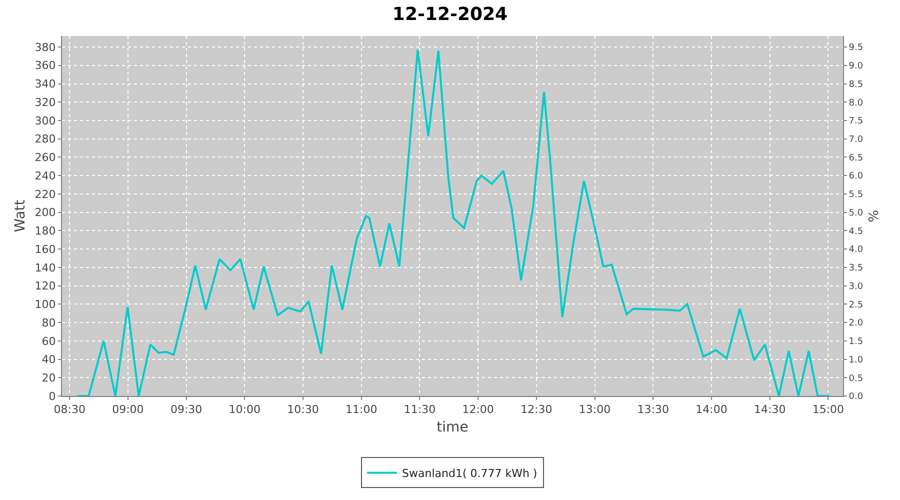  What do you see at coordinates (536, 409) in the screenshot?
I see `x-tick-label: 12:30` at bounding box center [536, 409].